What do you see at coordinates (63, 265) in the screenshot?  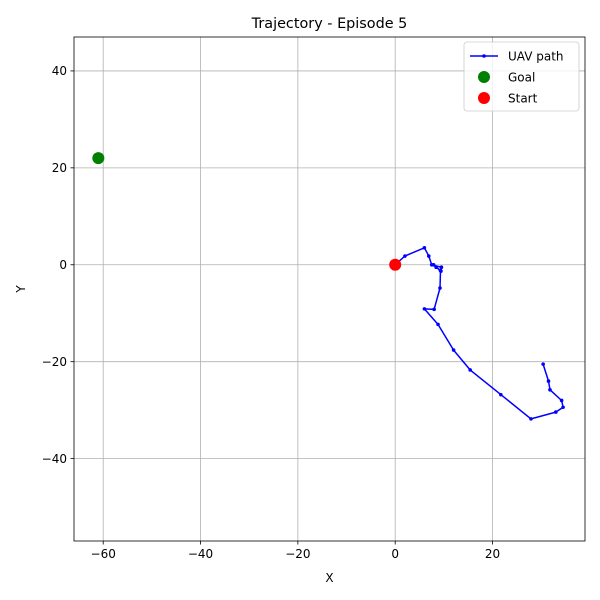 I see `y-tick-label: 0` at bounding box center [63, 265].